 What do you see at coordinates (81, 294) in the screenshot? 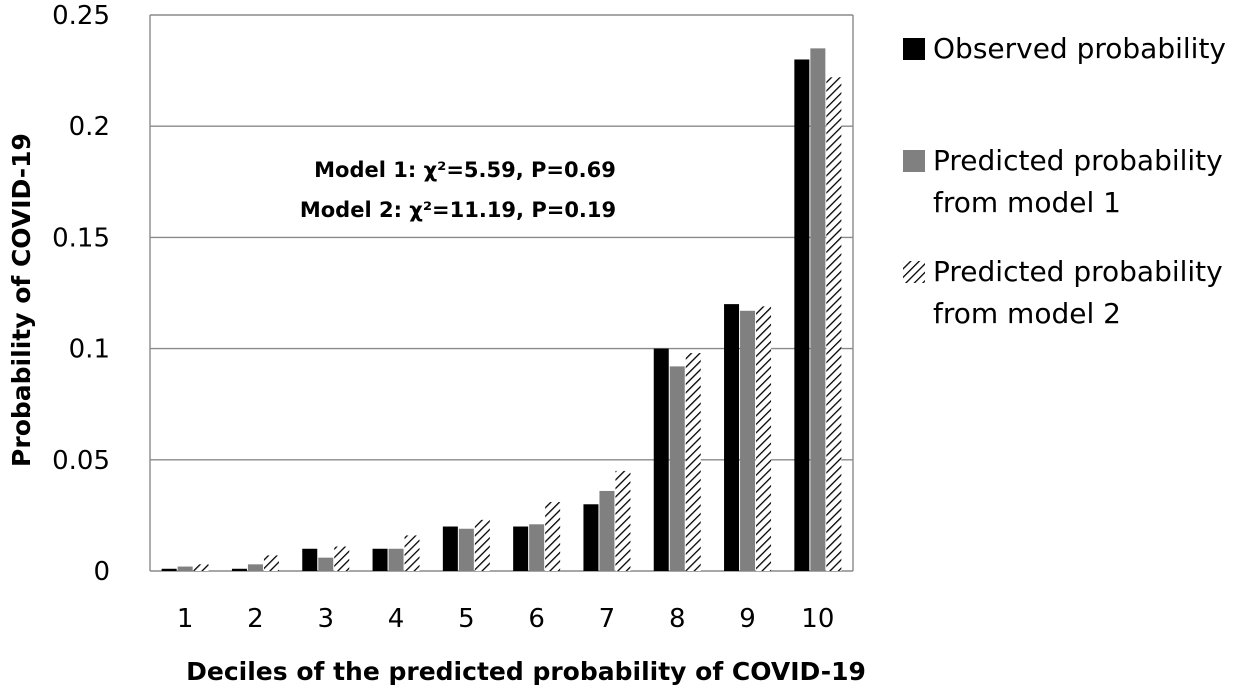
I see `y-axis-ticks: 0 0.05 0.1 0.15 0.2 0.25` at bounding box center [81, 294].